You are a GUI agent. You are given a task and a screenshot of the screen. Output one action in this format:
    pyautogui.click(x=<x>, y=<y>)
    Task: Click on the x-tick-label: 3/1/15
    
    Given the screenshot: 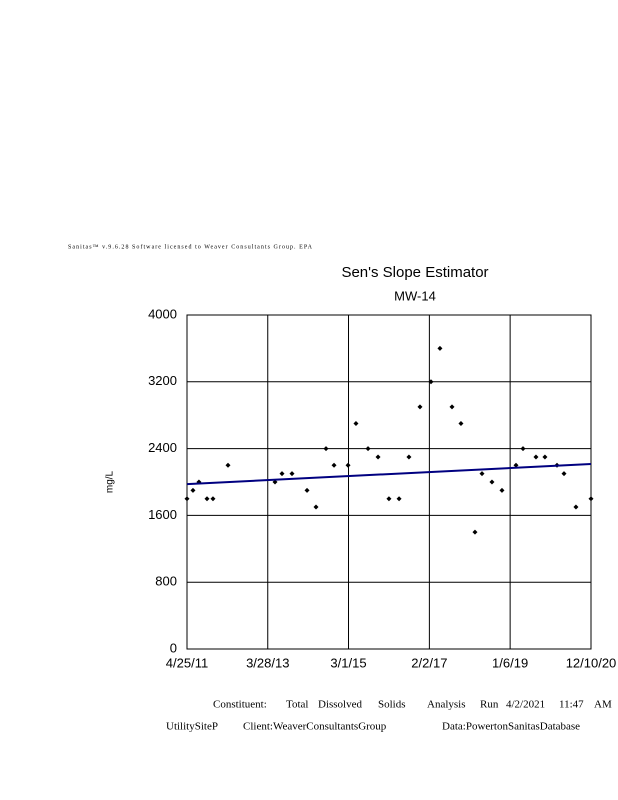 What is the action you would take?
    pyautogui.click(x=348, y=662)
    